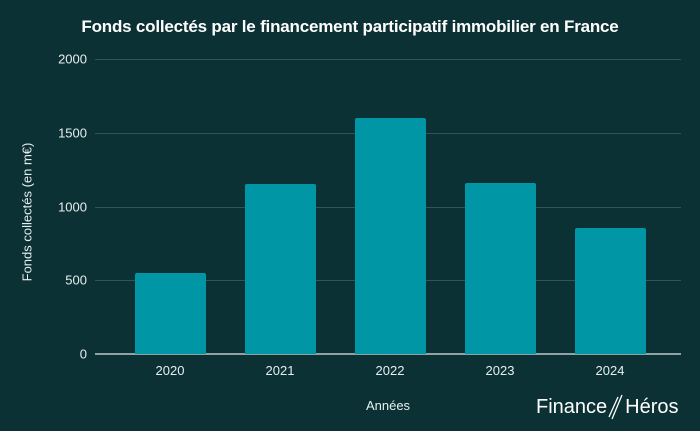  I want to click on x-tick-label: 2022, so click(390, 370).